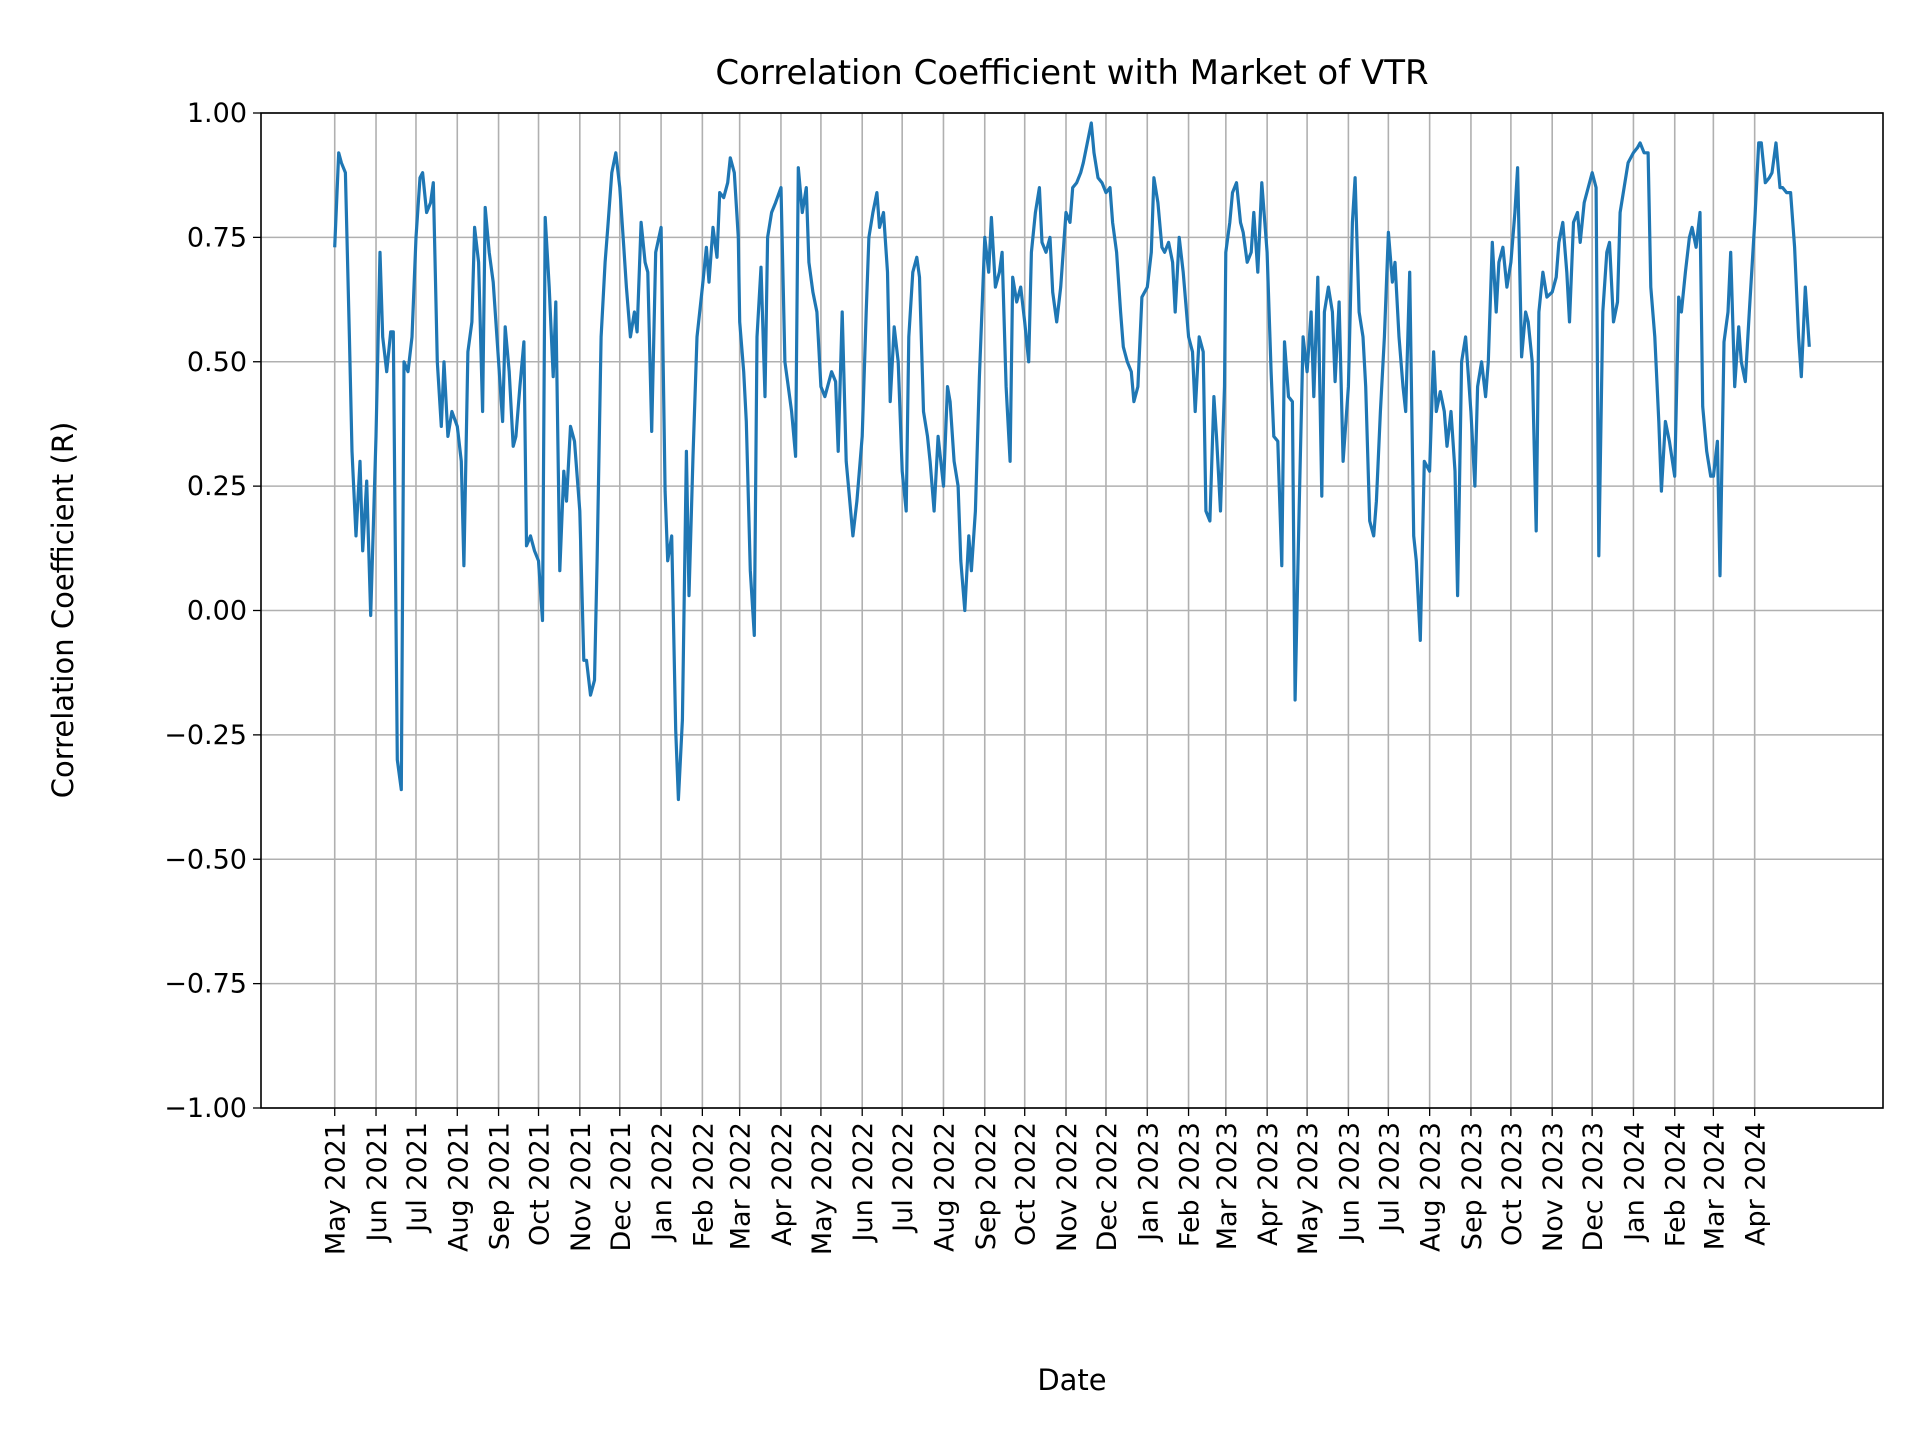 This screenshot has width=1920, height=1440. What do you see at coordinates (500, 1186) in the screenshot?
I see `x-tick-label: Sep 2021` at bounding box center [500, 1186].